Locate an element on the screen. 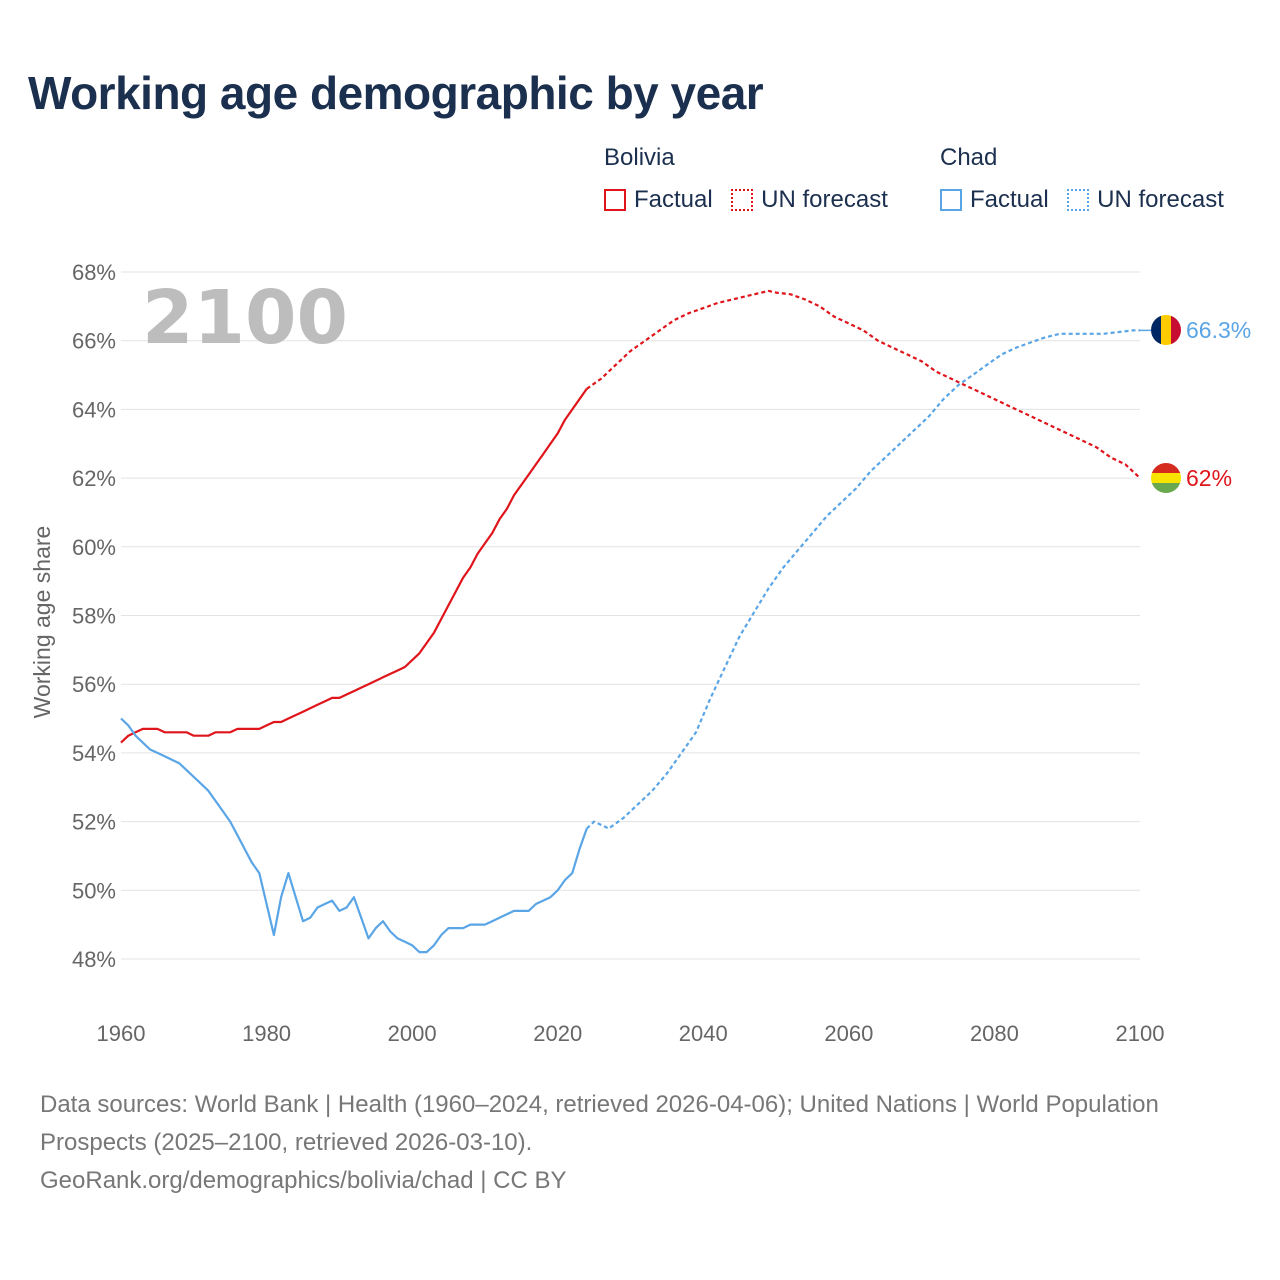 This screenshot has height=1280, width=1280. x-tick-label: 2020 is located at coordinates (557, 1033).